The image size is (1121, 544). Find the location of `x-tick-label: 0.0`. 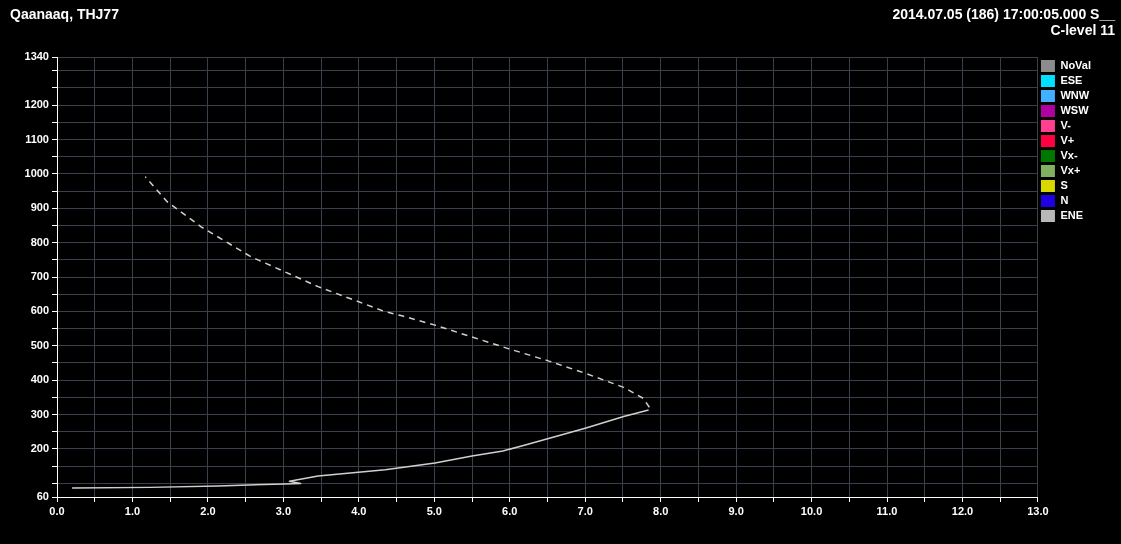

x-tick-label: 0.0 is located at coordinates (57, 510).